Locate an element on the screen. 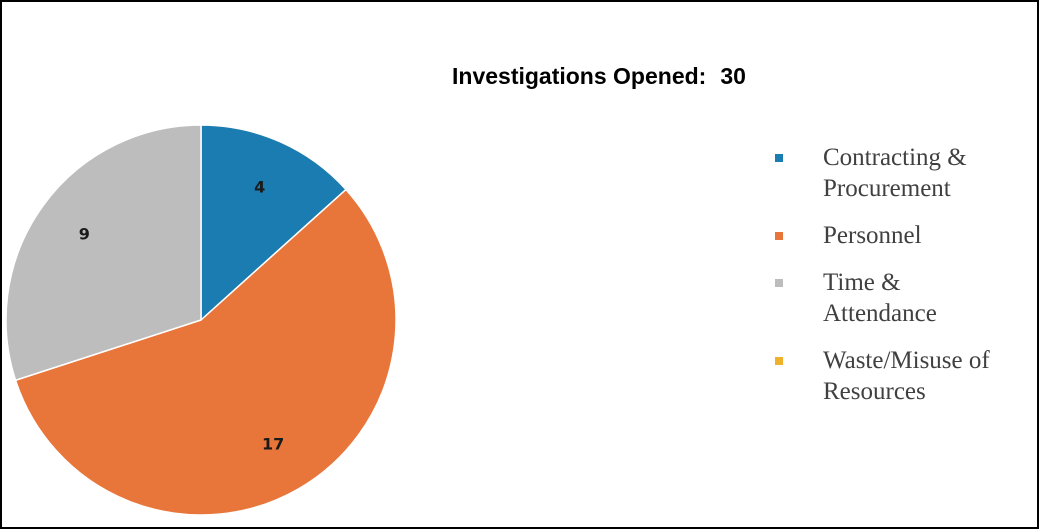 This screenshot has width=1039, height=529. legend-label: Time & Attendance is located at coordinates (880, 298).